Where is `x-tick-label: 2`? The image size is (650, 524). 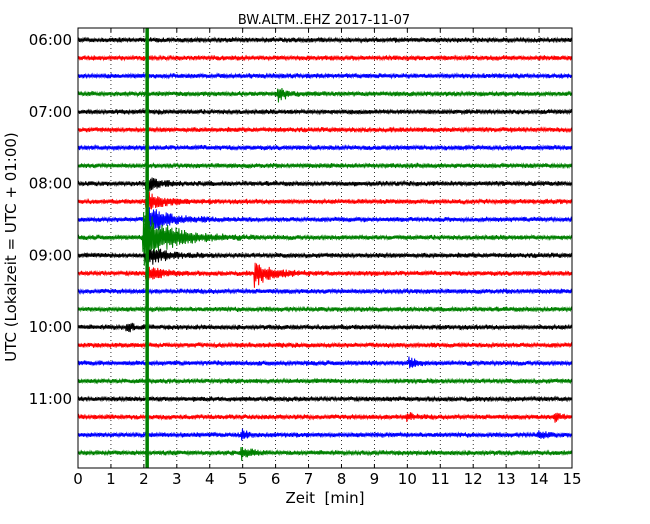 x-tick-label: 2 is located at coordinates (144, 479).